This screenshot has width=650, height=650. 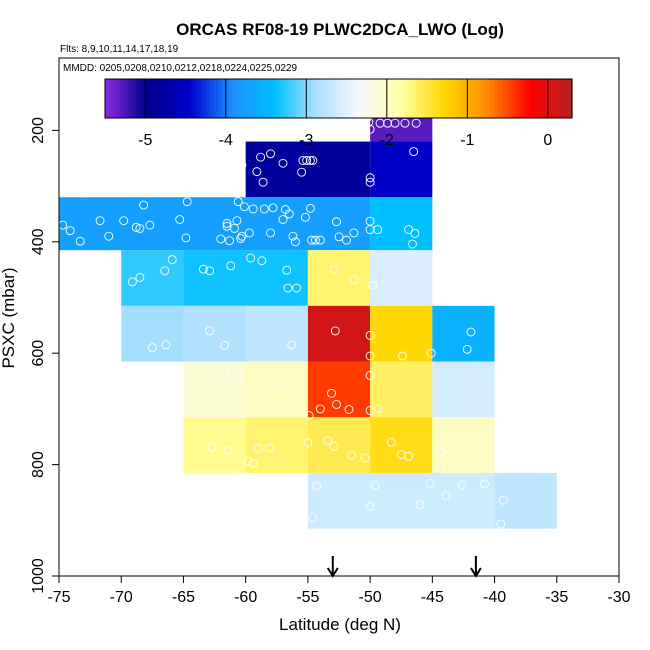 What do you see at coordinates (38, 353) in the screenshot?
I see `y-tick-label: 600` at bounding box center [38, 353].